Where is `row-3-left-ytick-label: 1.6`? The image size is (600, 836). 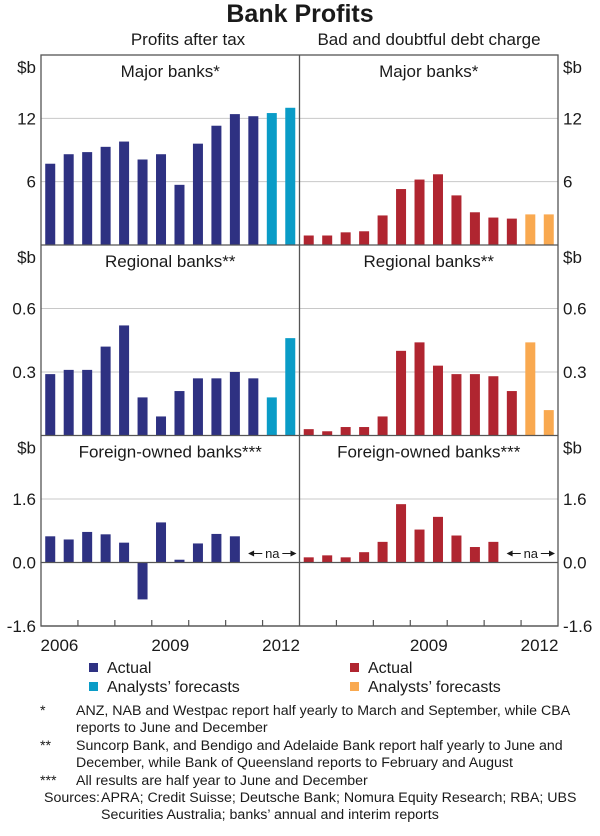 row-3-left-ytick-label: 1.6 is located at coordinates (24, 499).